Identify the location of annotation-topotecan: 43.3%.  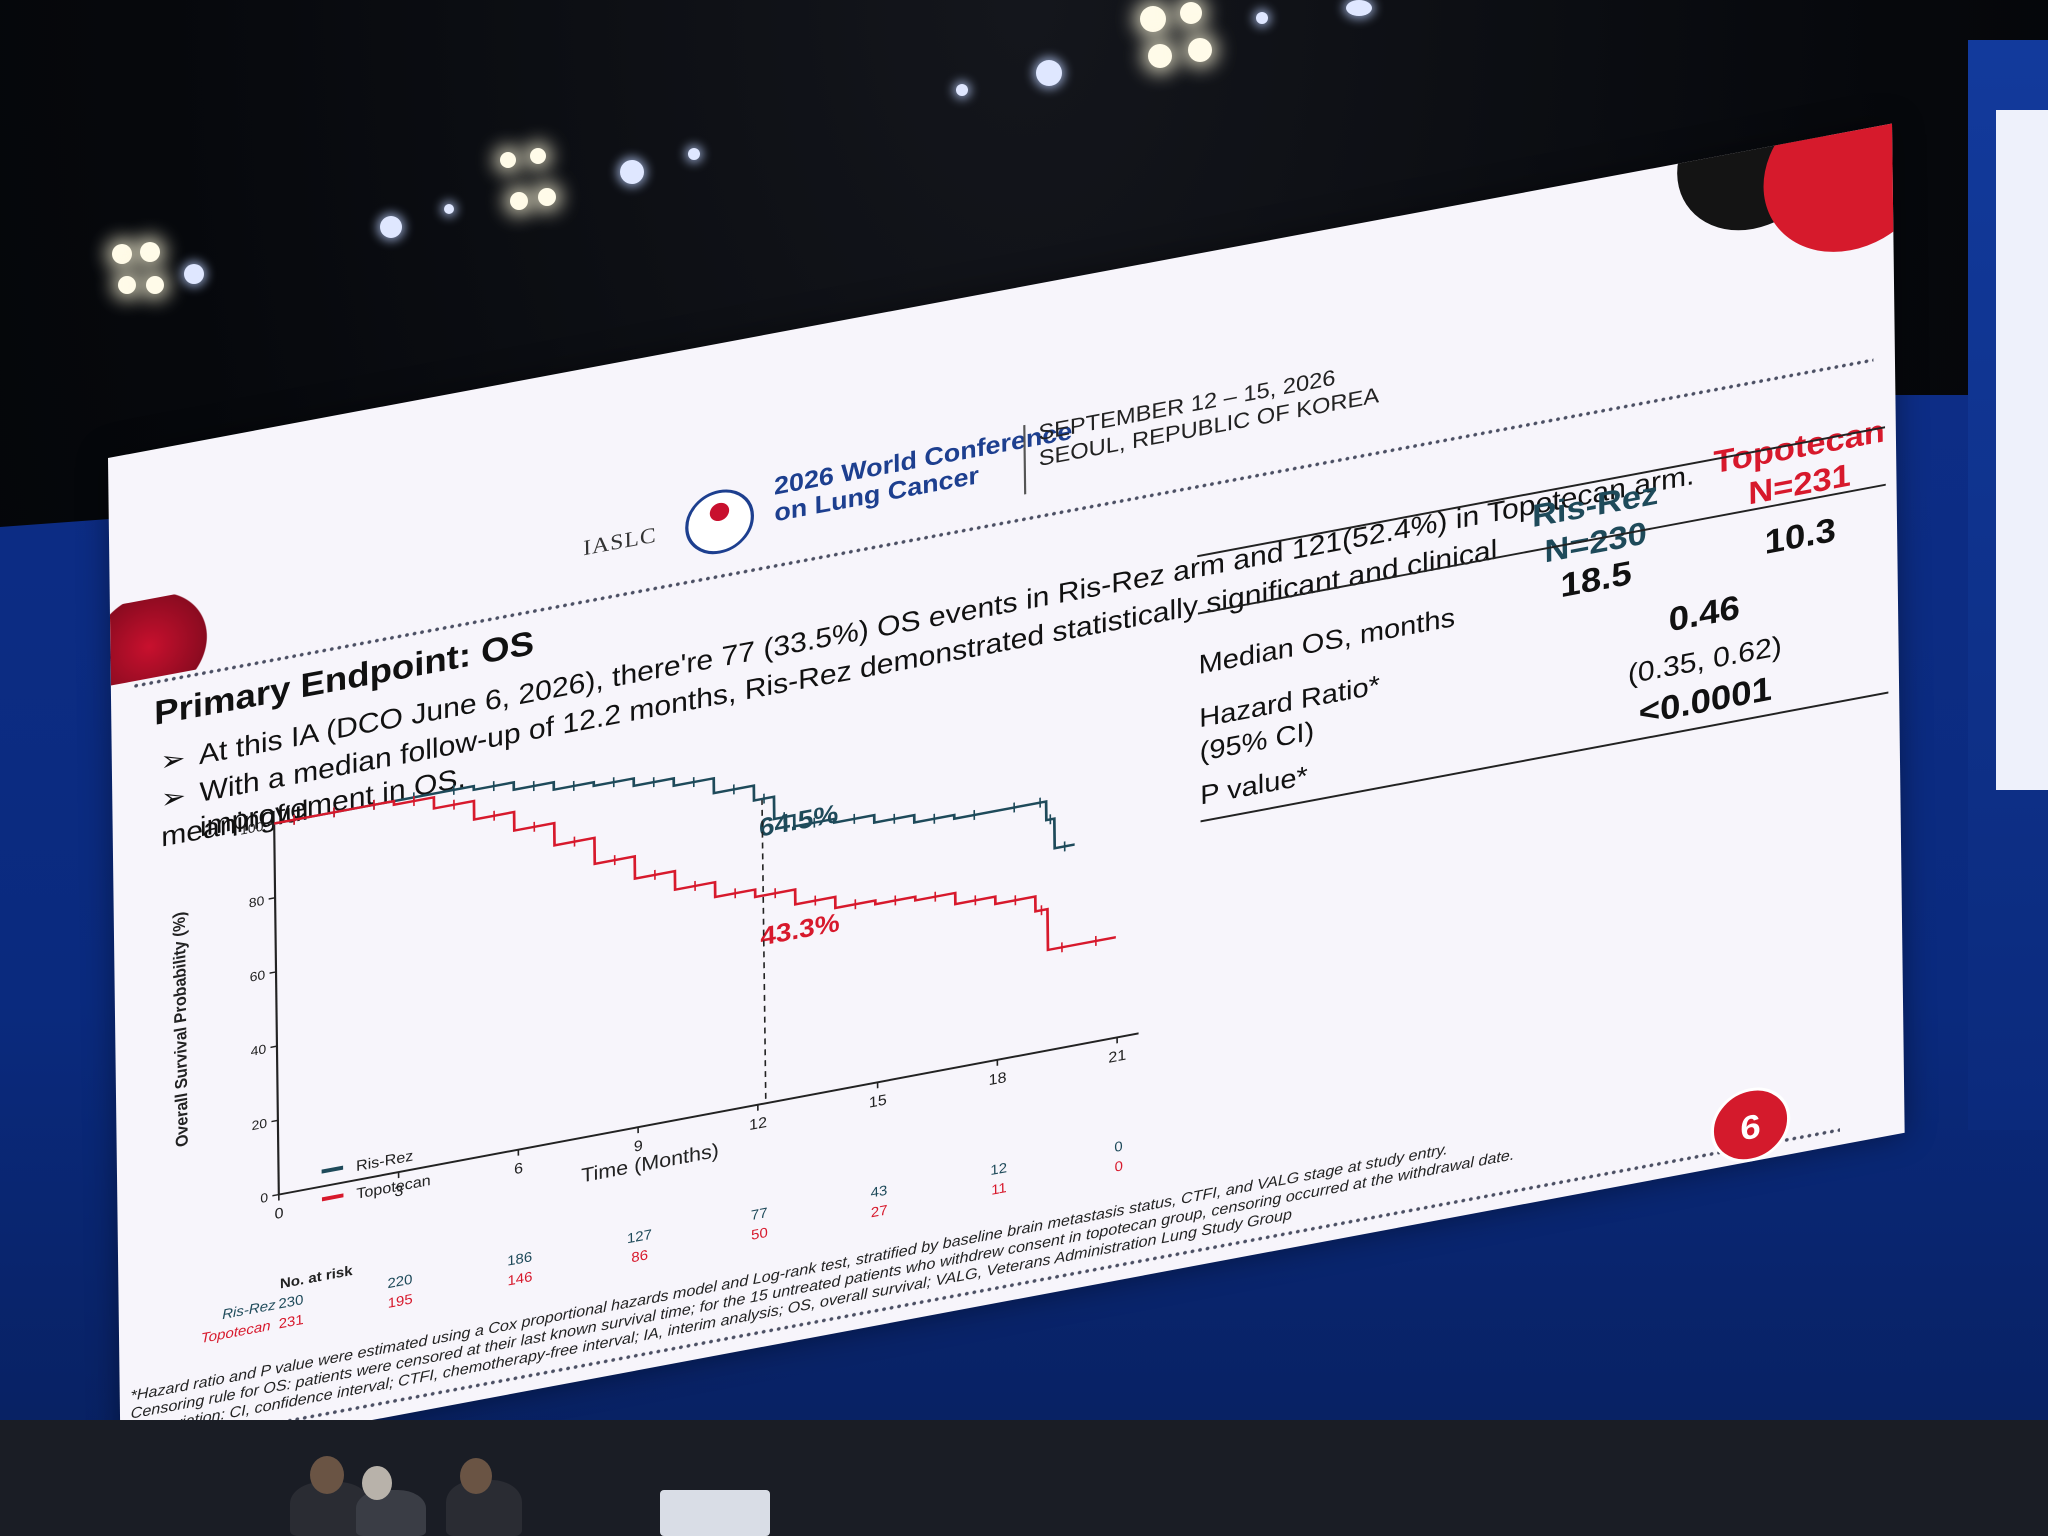
(800, 929).